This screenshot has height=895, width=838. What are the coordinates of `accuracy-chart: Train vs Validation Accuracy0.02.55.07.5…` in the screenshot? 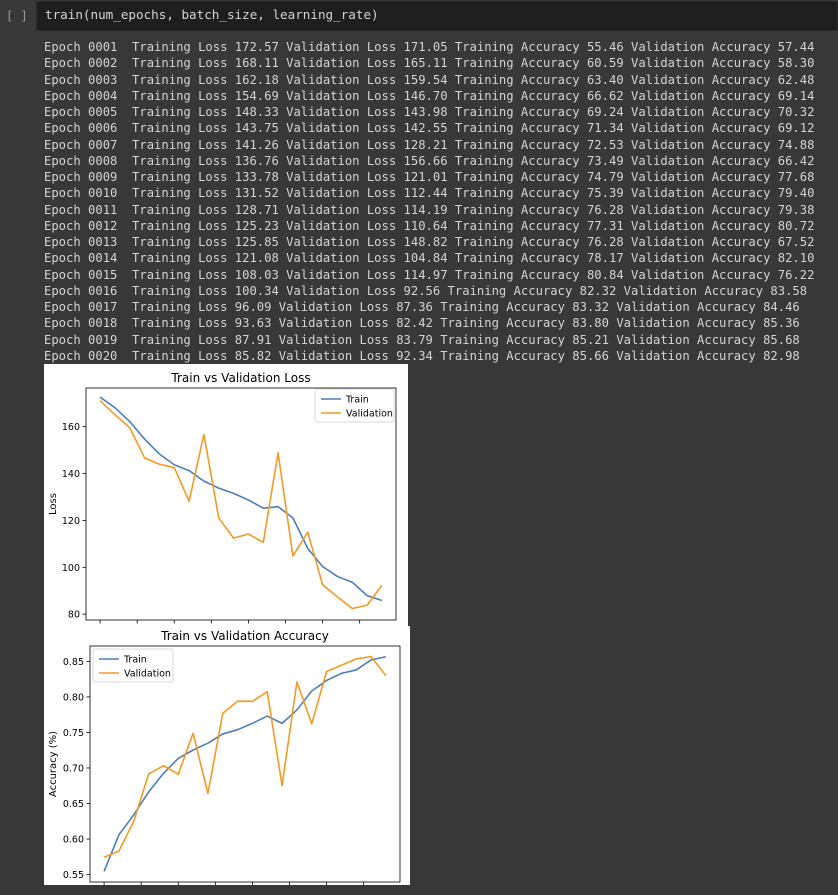 It's located at (227, 760).